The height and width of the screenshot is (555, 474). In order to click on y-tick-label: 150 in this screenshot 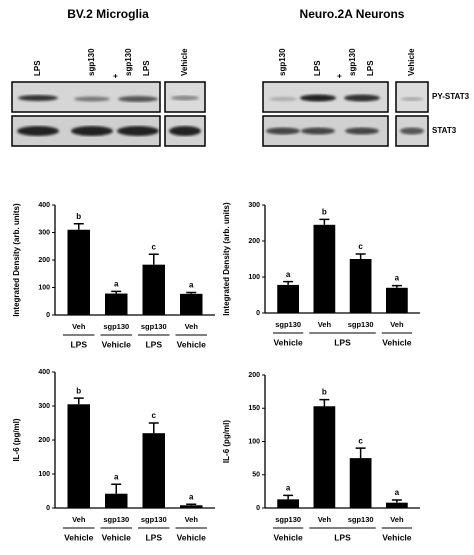, I will do `click(254, 408)`.